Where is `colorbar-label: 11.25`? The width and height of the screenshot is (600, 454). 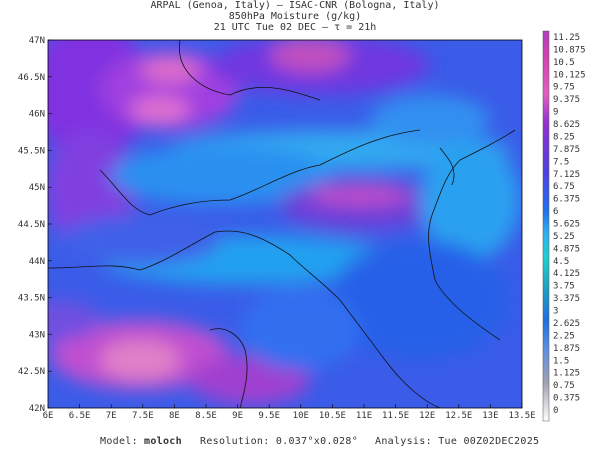
colorbar-label: 11.25 is located at coordinates (566, 38).